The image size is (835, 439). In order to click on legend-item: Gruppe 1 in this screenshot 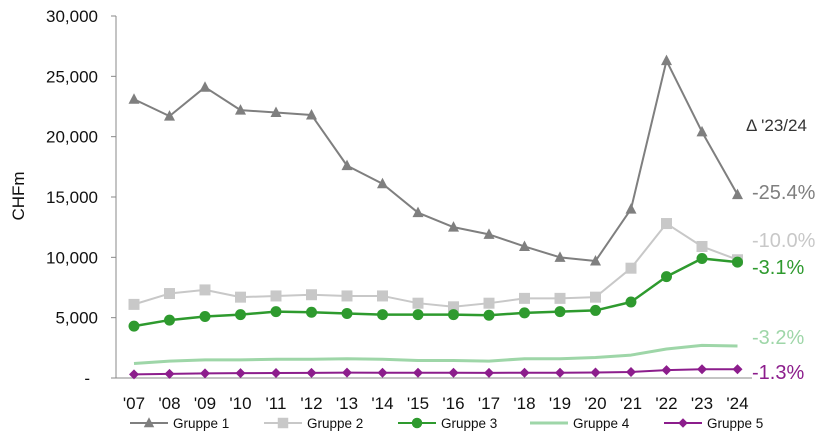, I will do `click(179, 423)`.